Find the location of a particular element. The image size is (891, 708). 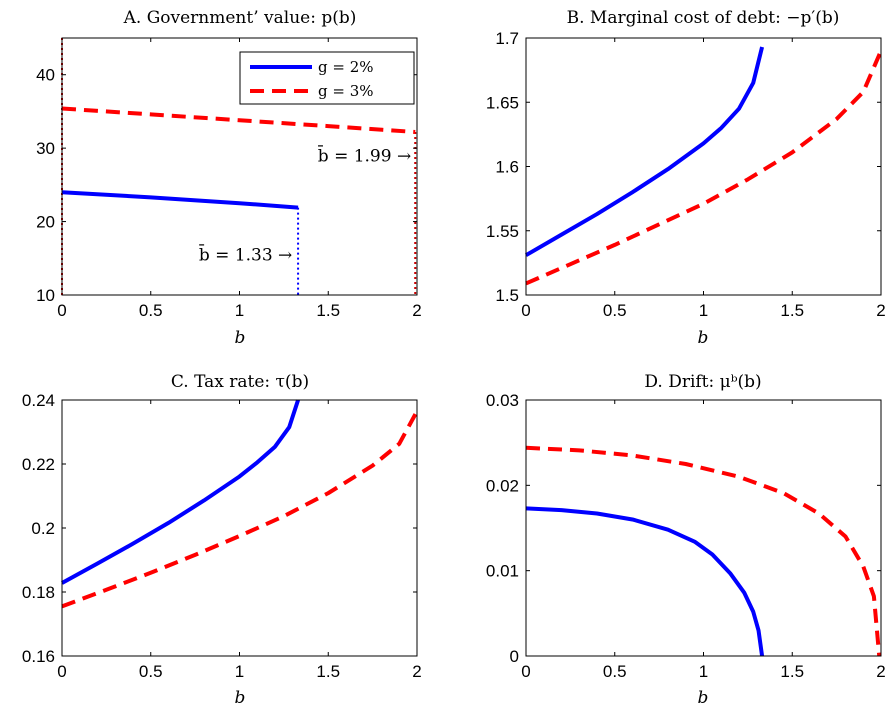

panel-c-ytick-label: 0.16 is located at coordinates (38, 656).